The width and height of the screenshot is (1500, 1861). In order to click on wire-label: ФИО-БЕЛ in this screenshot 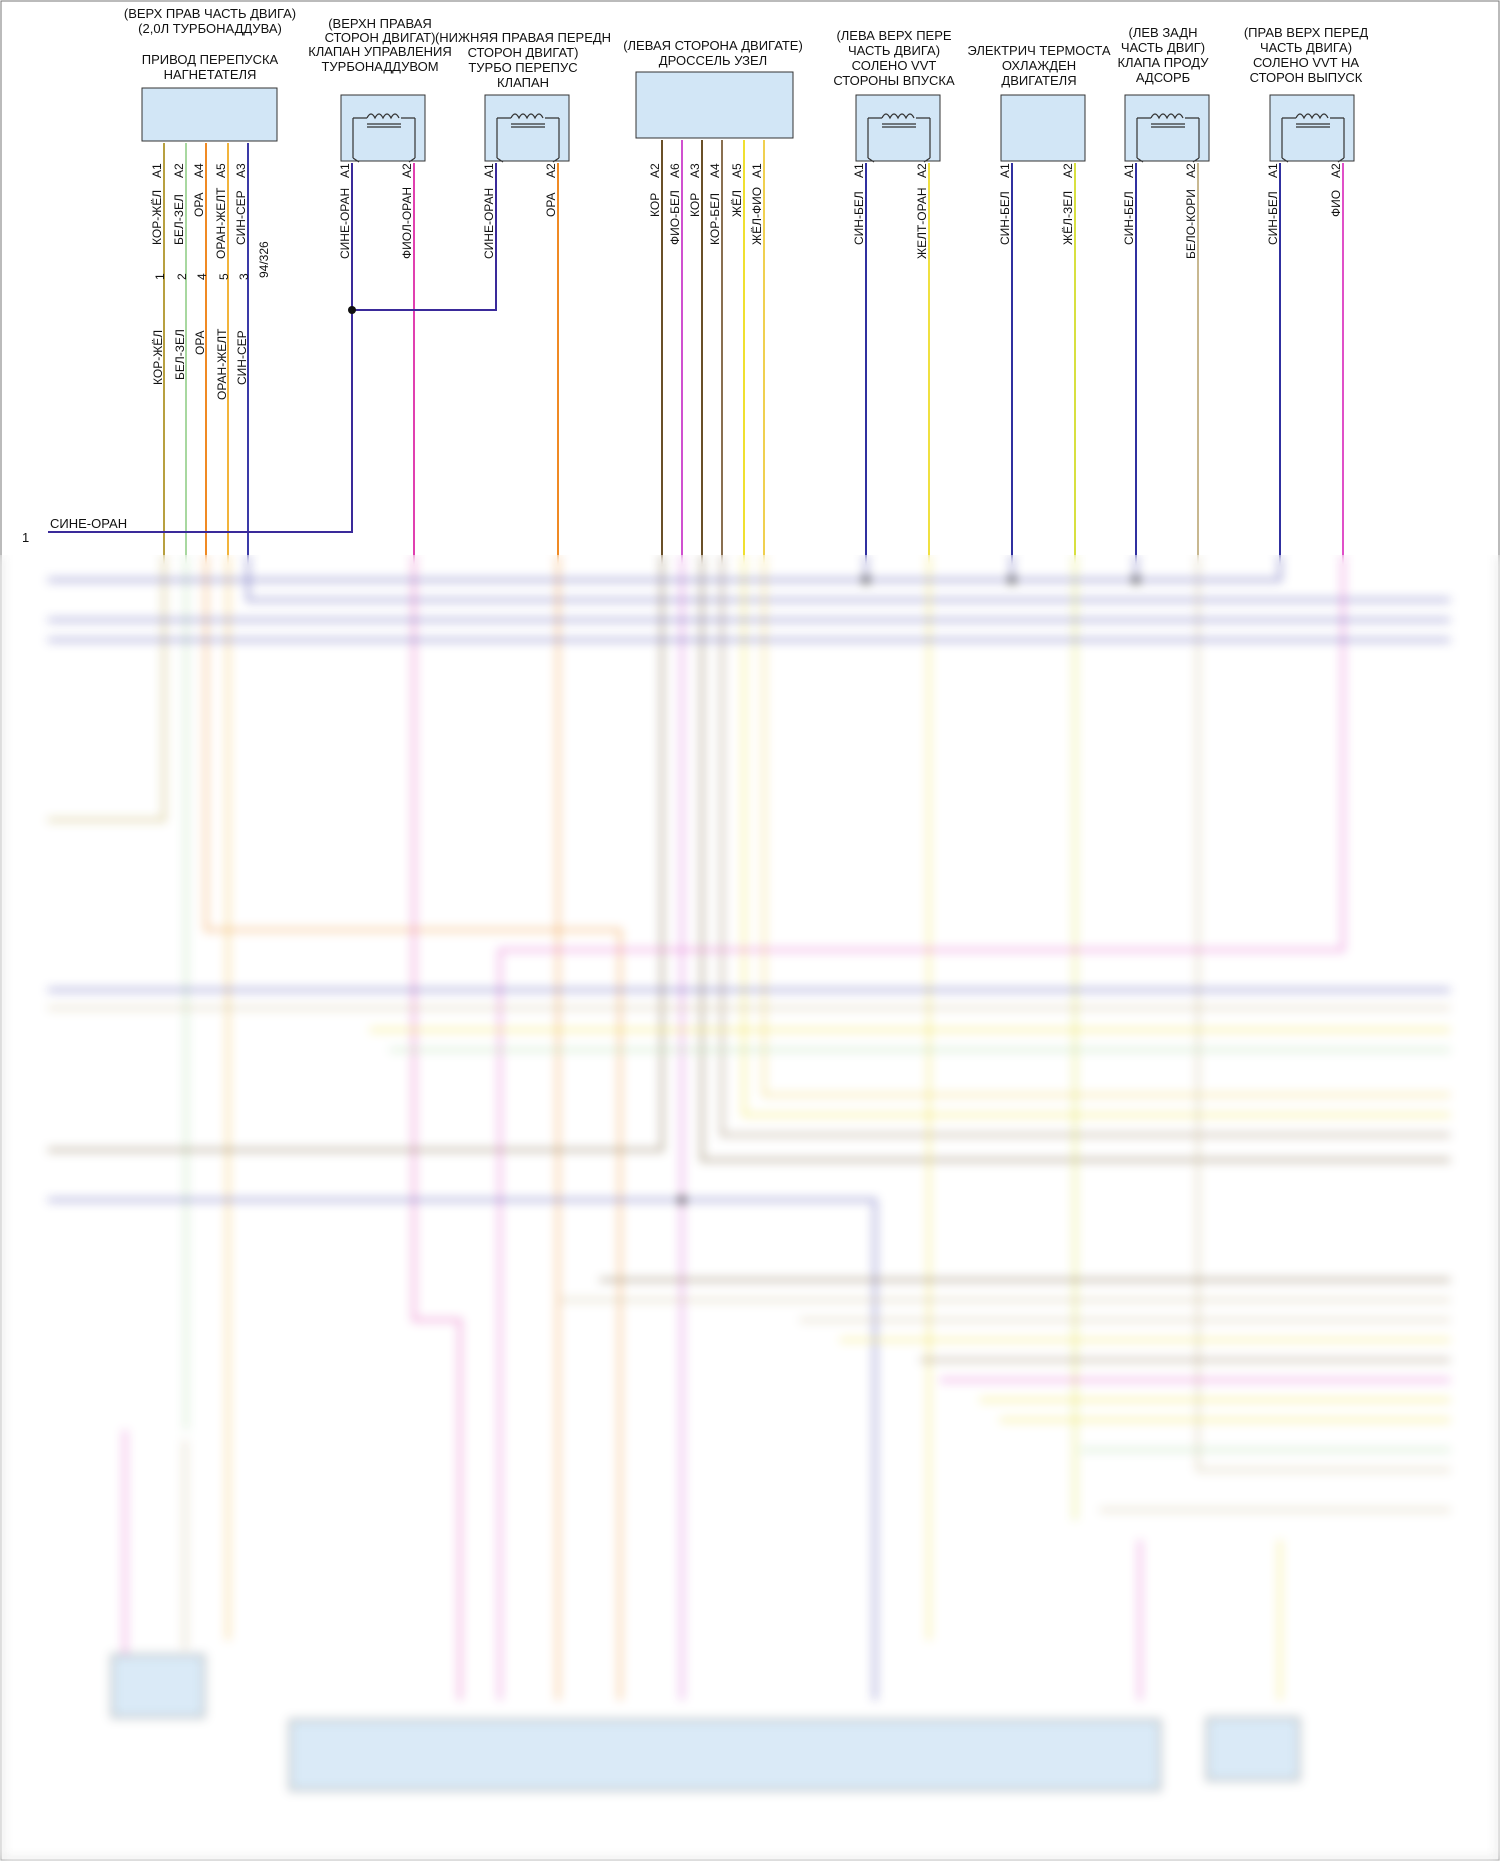, I will do `click(675, 217)`.